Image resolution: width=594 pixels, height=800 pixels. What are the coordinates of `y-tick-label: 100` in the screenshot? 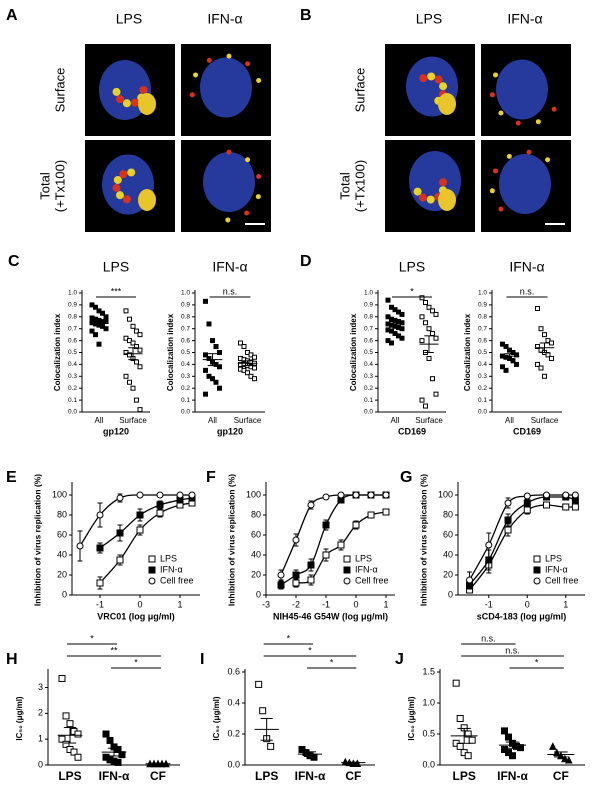 It's located at (445, 494).